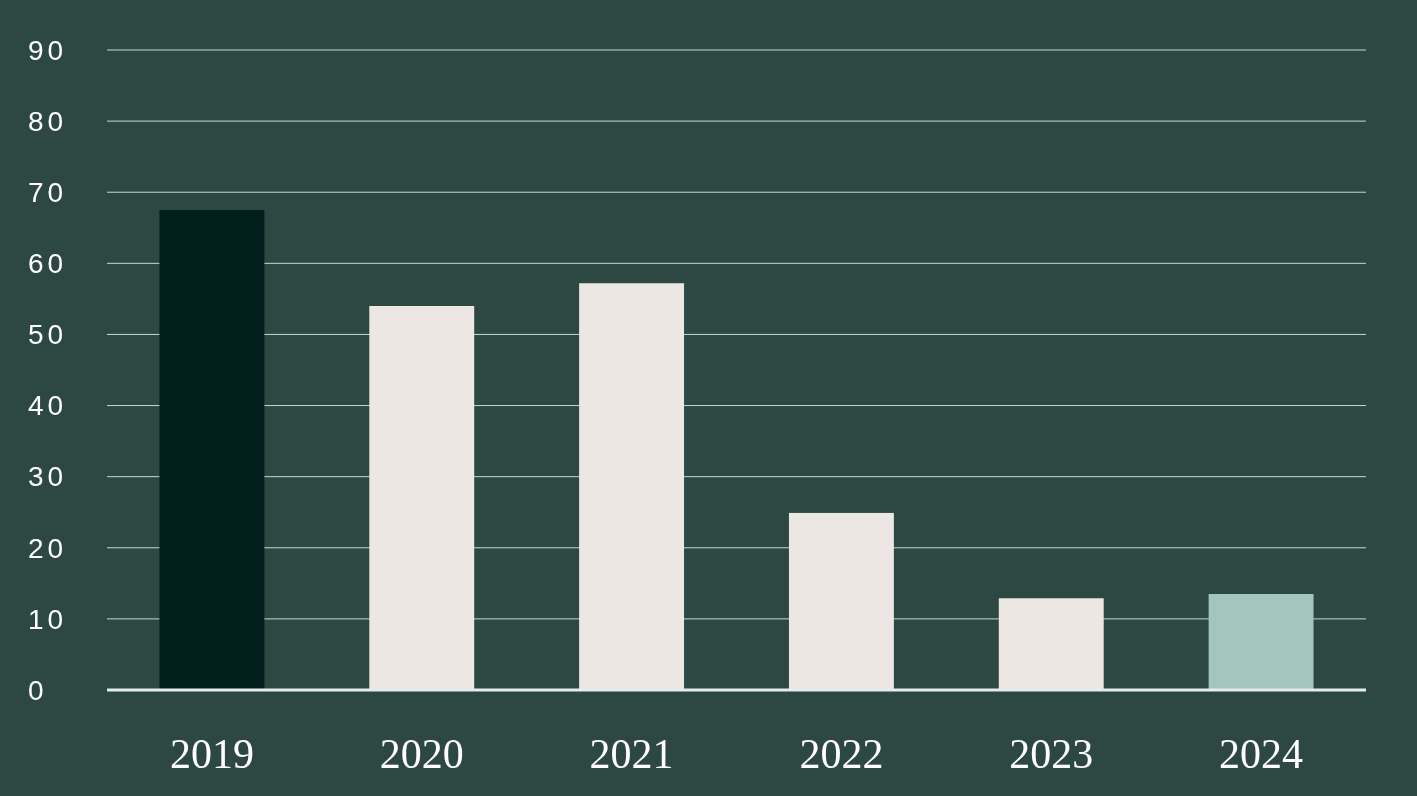 The width and height of the screenshot is (1417, 796). What do you see at coordinates (631, 754) in the screenshot?
I see `x-tick-label: 2021` at bounding box center [631, 754].